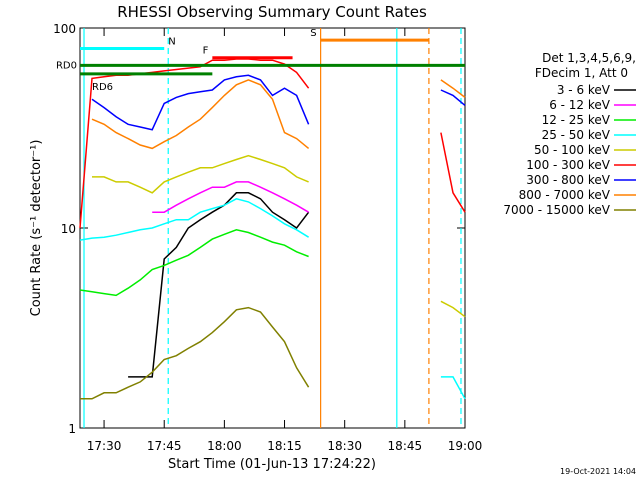  I want to click on x-tick-label: 18:45, so click(405, 446).